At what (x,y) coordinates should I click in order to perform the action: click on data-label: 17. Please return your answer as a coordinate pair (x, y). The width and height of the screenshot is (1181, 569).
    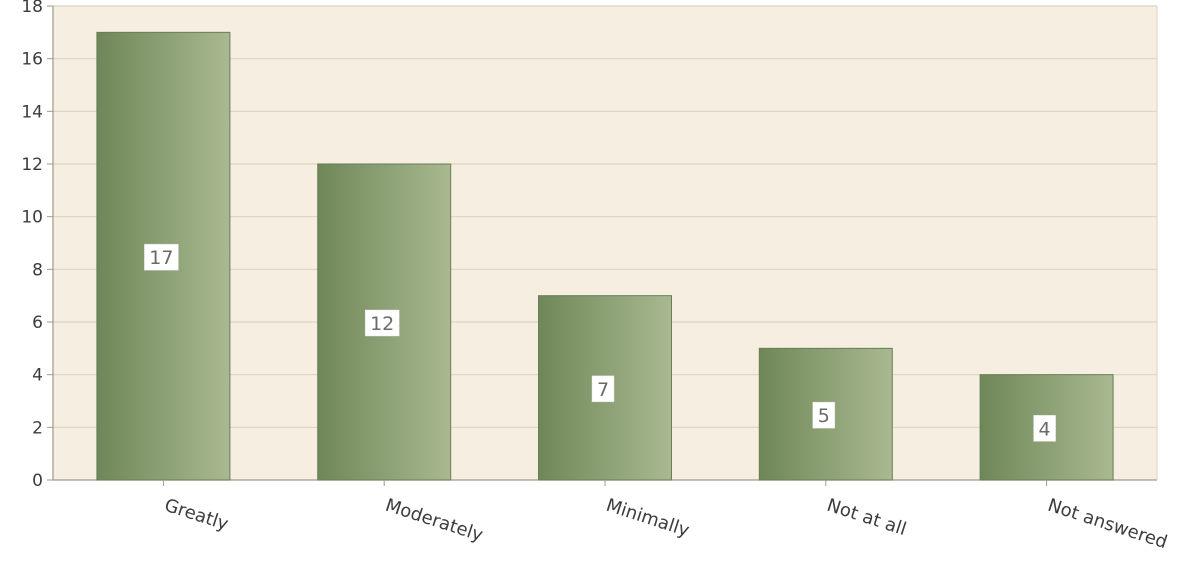
    Looking at the image, I should click on (161, 258).